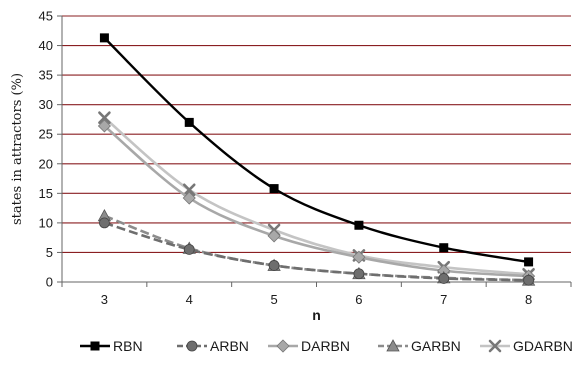  I want to click on y-tick-label: 5, so click(49, 252).